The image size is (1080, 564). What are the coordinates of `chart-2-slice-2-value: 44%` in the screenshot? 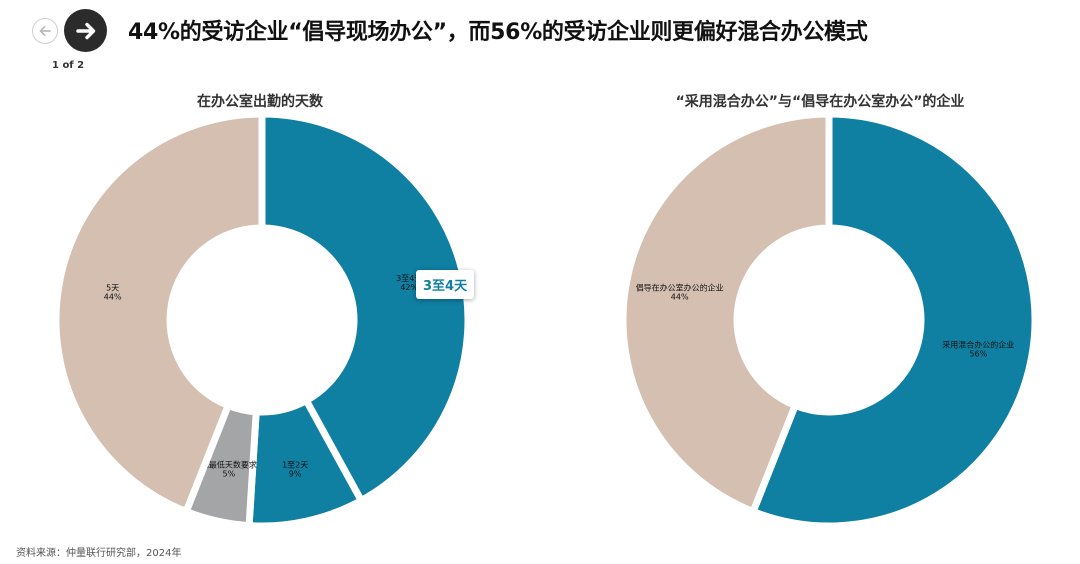 It's located at (680, 297).